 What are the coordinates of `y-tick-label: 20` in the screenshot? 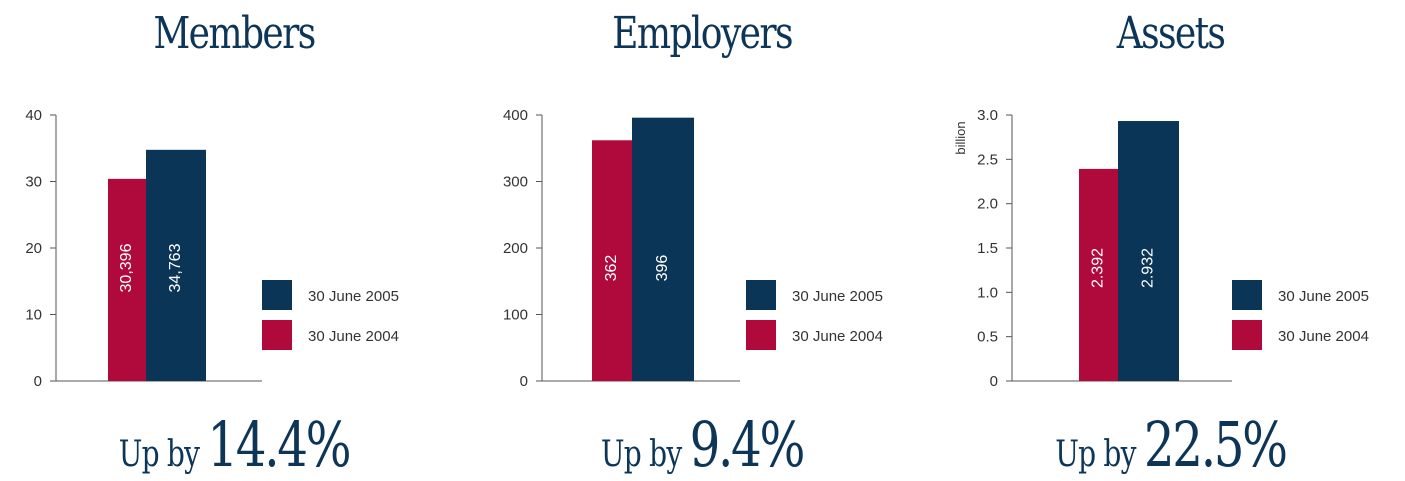 It's located at (33, 248).